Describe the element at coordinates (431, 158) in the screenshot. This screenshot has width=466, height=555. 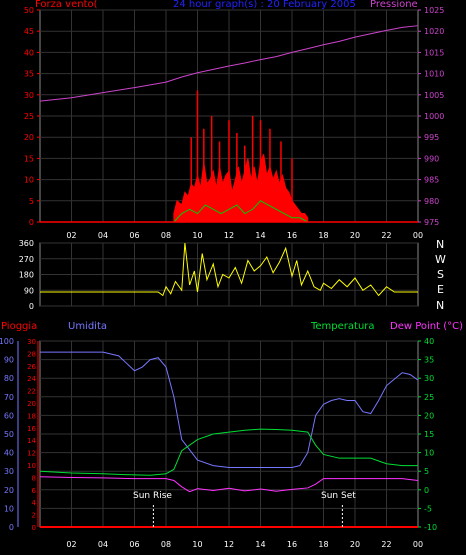
I see `pressure-tick-label-3: 990` at that location.